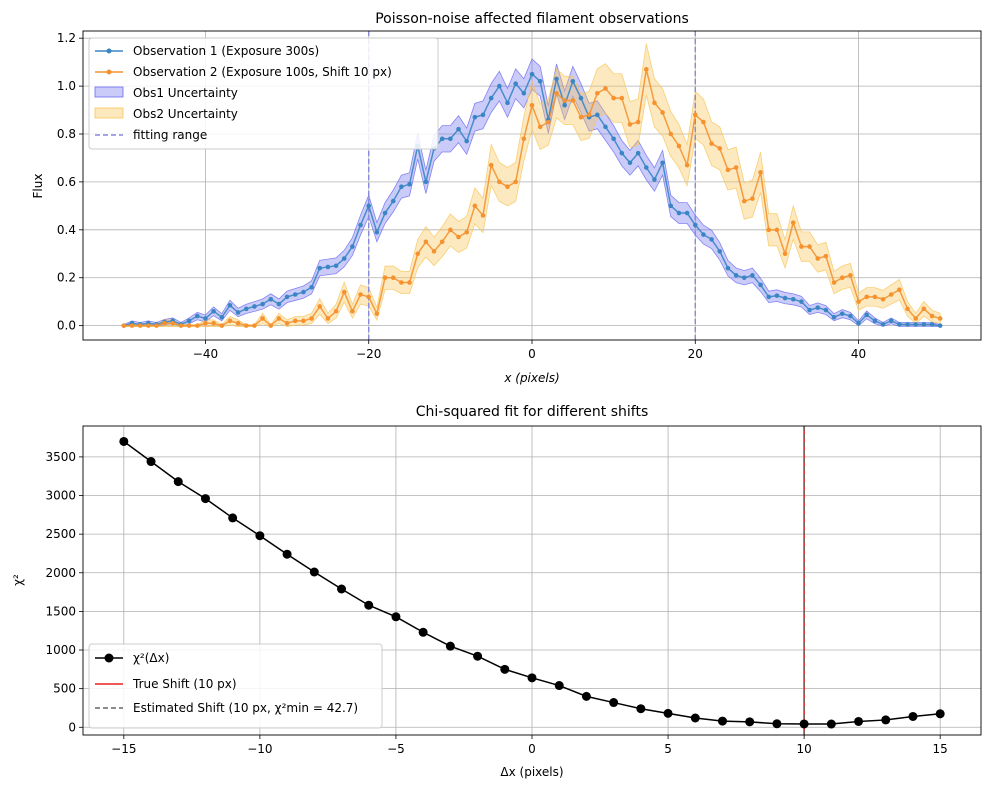  What do you see at coordinates (109, 113) in the screenshot?
I see `legend-unc2-swatch` at bounding box center [109, 113].